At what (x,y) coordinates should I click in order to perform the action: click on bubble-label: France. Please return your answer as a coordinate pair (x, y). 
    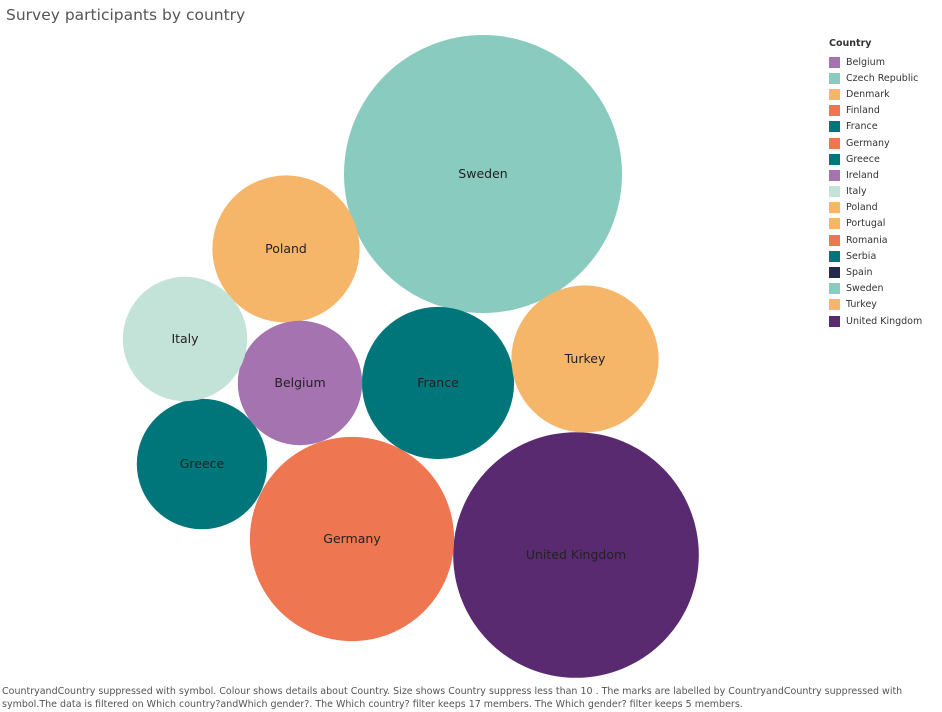
    Looking at the image, I should click on (438, 382).